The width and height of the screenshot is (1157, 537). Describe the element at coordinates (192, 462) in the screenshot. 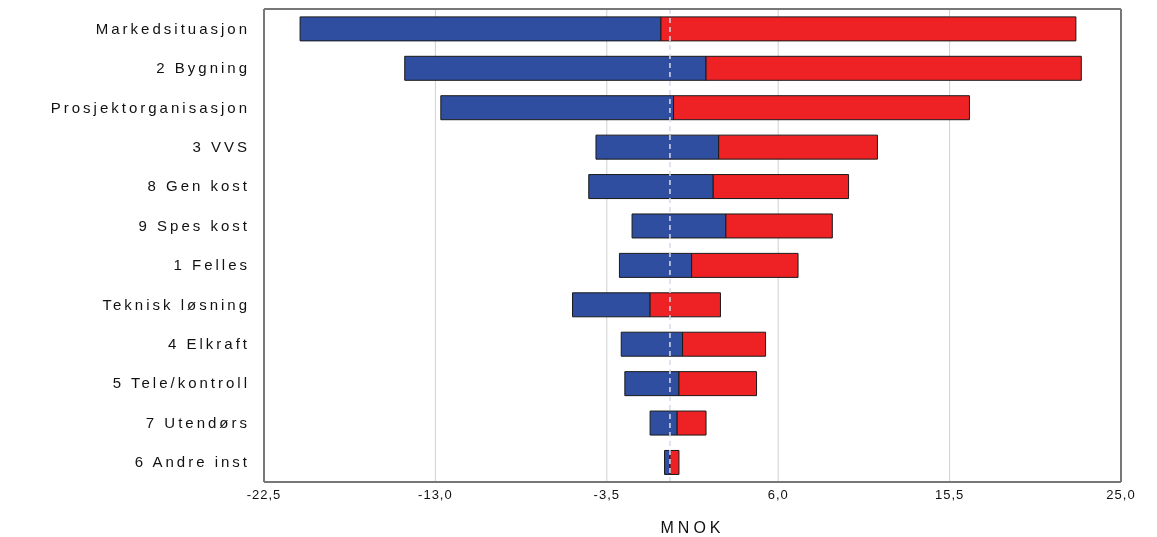

I see `y-tick-label: 6 Andre inst` at that location.